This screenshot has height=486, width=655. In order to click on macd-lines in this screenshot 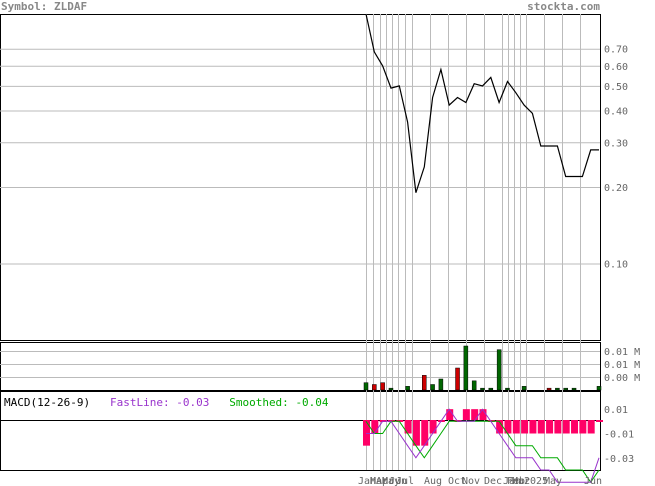, I will do `click(482, 446)`.